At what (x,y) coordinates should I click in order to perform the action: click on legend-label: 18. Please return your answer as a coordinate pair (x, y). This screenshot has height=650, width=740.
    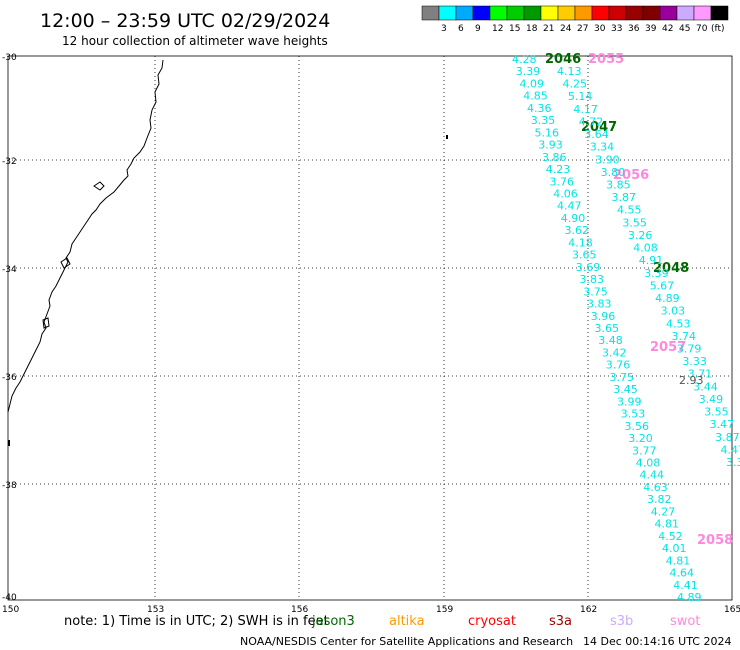
    Looking at the image, I should click on (532, 29).